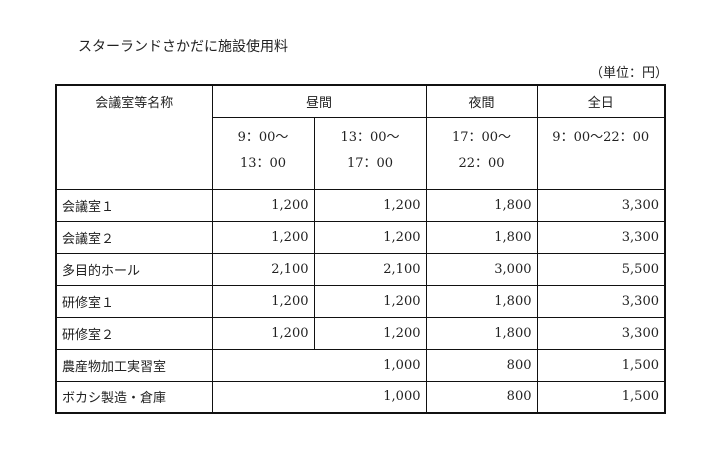 Image resolution: width=720 pixels, height=462 pixels. What do you see at coordinates (481, 163) in the screenshot?
I see `slot-end: 22：00` at bounding box center [481, 163].